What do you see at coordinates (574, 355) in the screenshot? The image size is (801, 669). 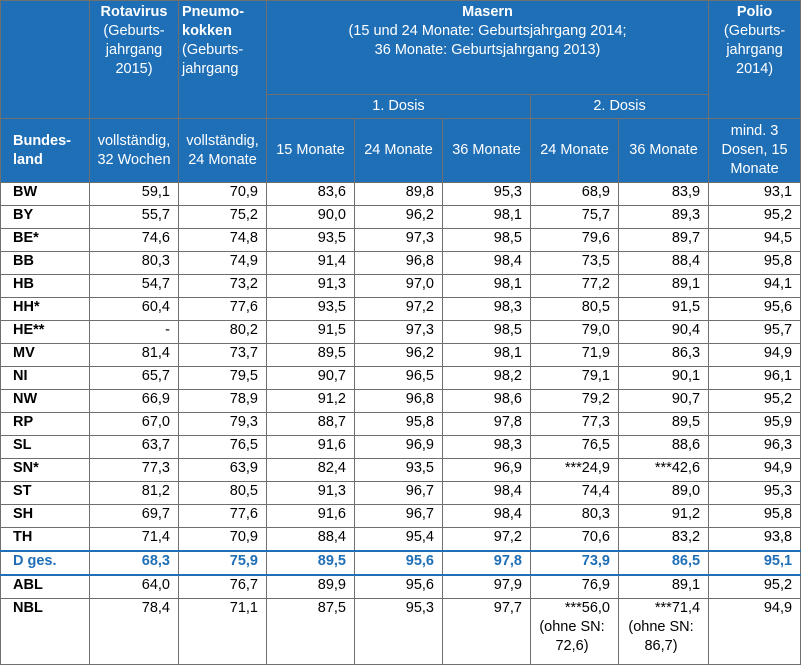 I see `cell: 71,9` at bounding box center [574, 355].